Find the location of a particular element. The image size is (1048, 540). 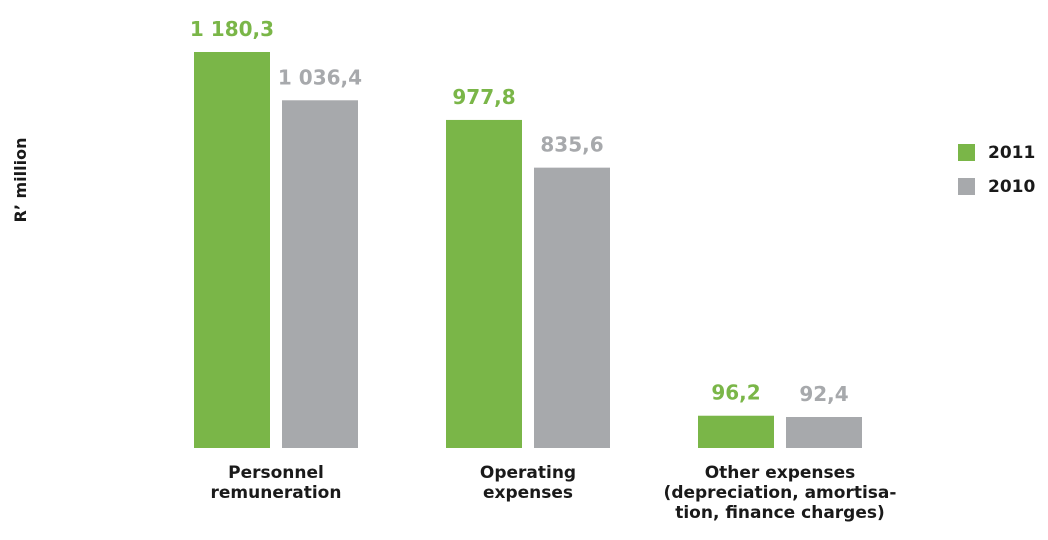

legend-label-2011: 2011 is located at coordinates (1011, 153).